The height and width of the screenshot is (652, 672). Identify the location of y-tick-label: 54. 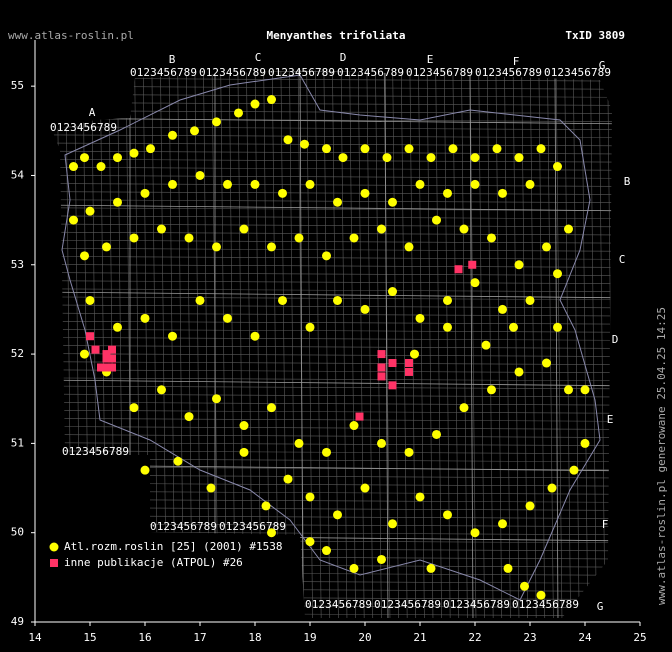
(18, 174).